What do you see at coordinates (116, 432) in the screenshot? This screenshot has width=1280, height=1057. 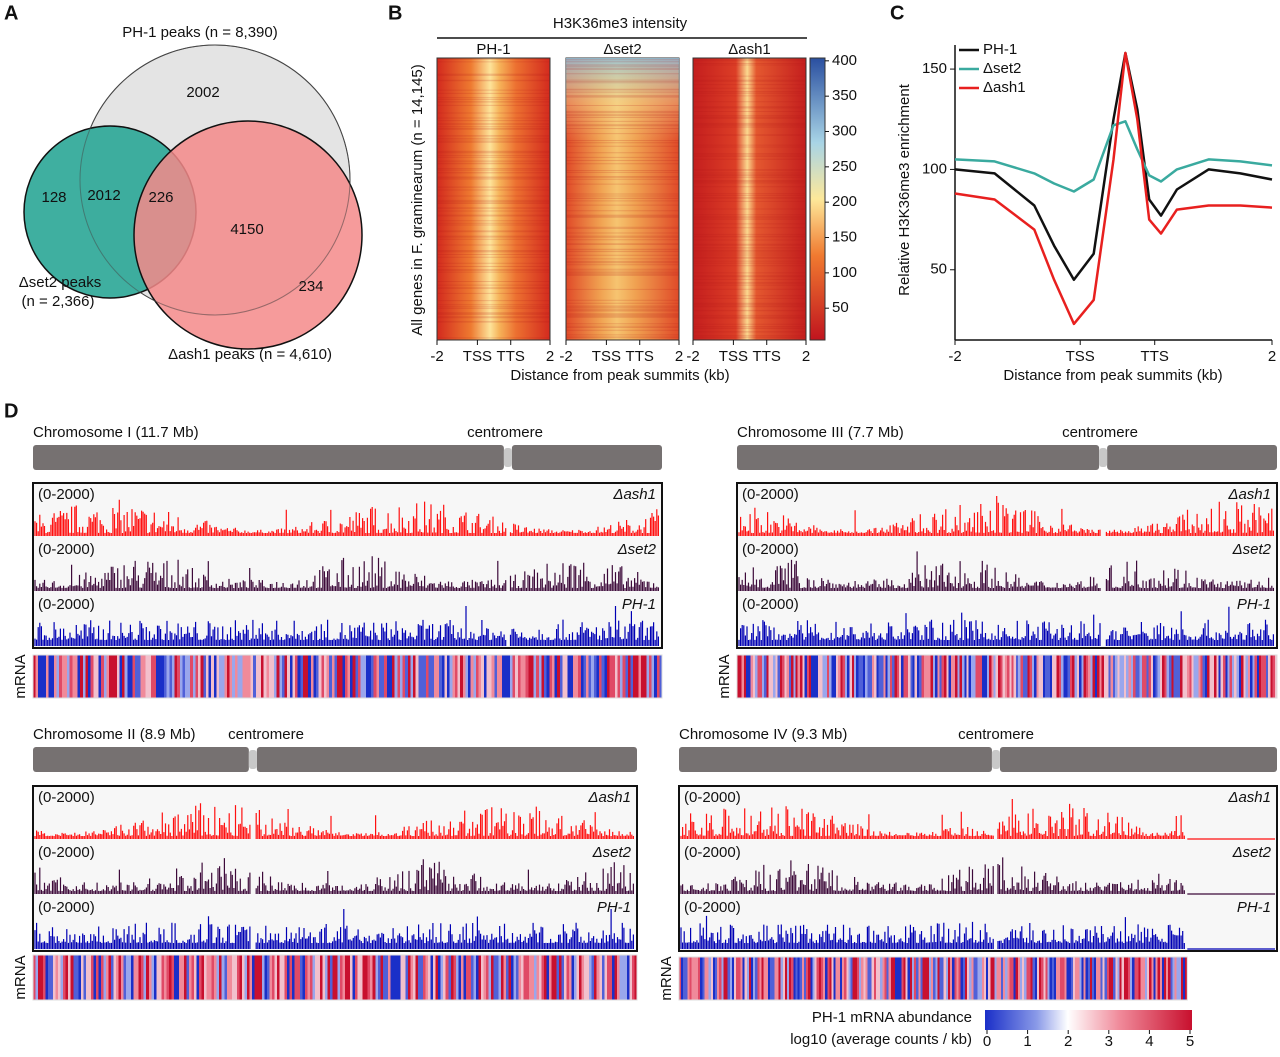 I see `chromosome-label: Chromosome I (11.7 Mb)` at bounding box center [116, 432].